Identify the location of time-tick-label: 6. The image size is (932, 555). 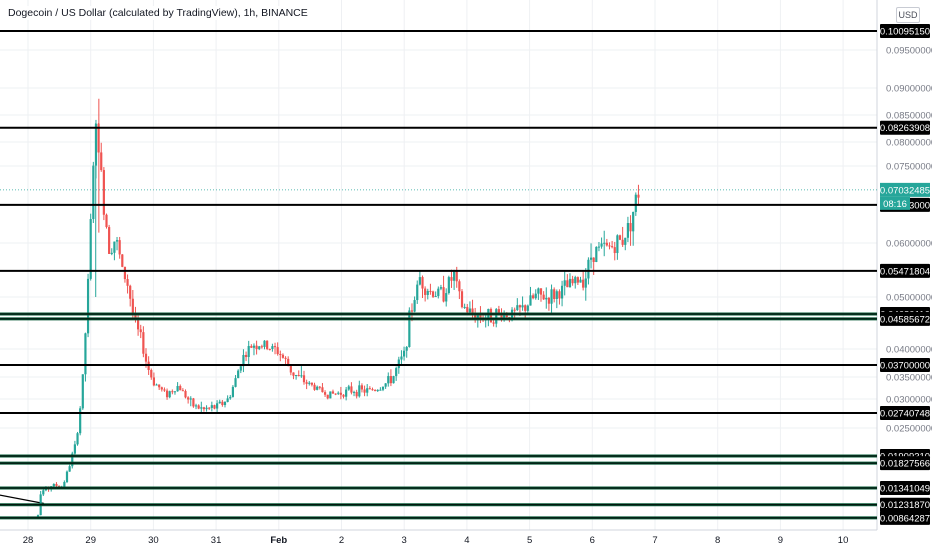
(592, 540).